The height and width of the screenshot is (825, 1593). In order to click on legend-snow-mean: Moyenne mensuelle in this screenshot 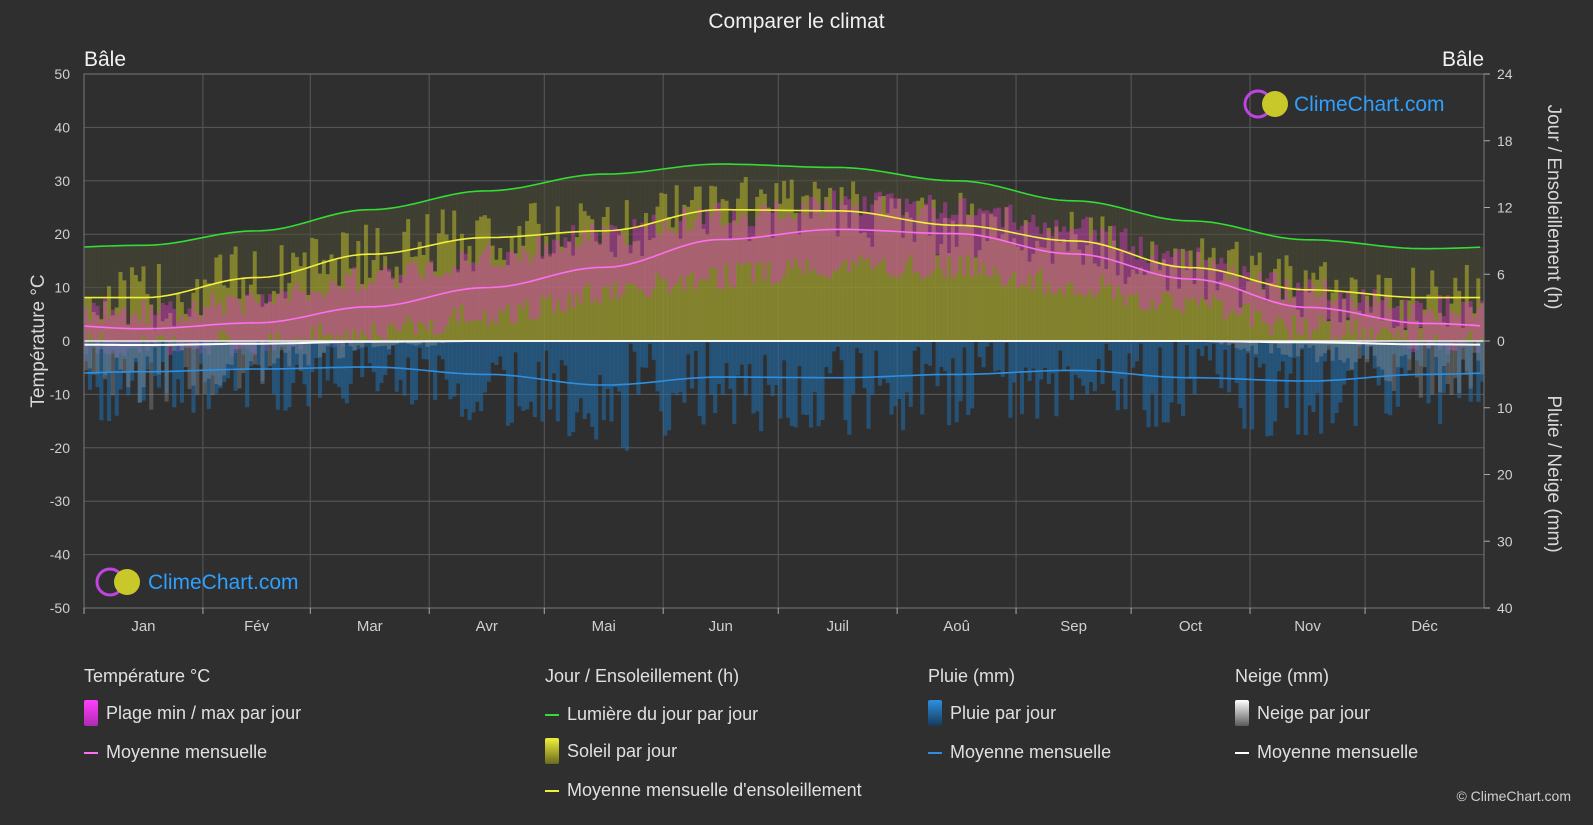, I will do `click(1326, 752)`.